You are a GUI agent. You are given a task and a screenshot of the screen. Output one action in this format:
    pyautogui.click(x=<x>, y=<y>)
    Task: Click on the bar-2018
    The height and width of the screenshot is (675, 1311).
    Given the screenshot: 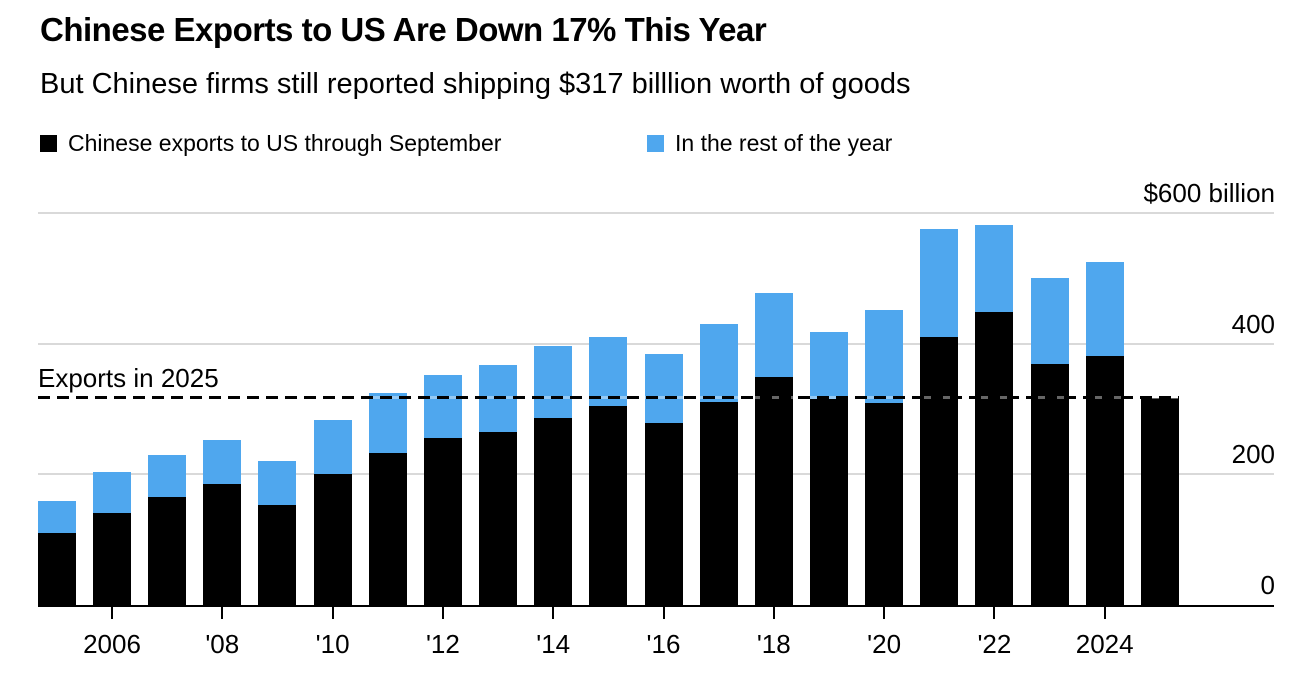 What is the action you would take?
    pyautogui.click(x=773, y=448)
    